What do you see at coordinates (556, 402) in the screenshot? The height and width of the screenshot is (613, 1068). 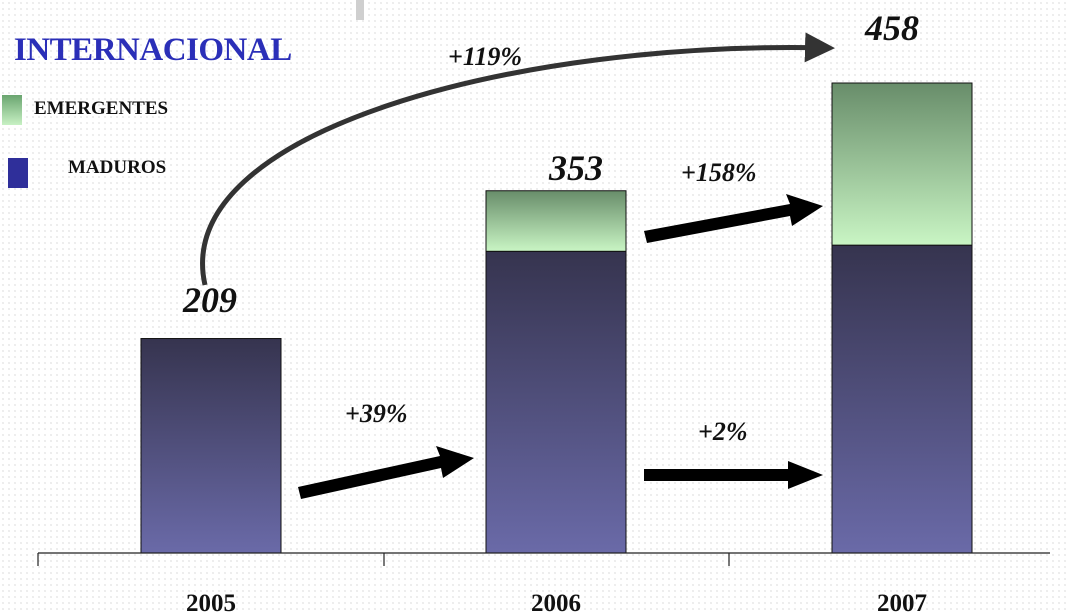 I see `bar-maduros-2006` at bounding box center [556, 402].